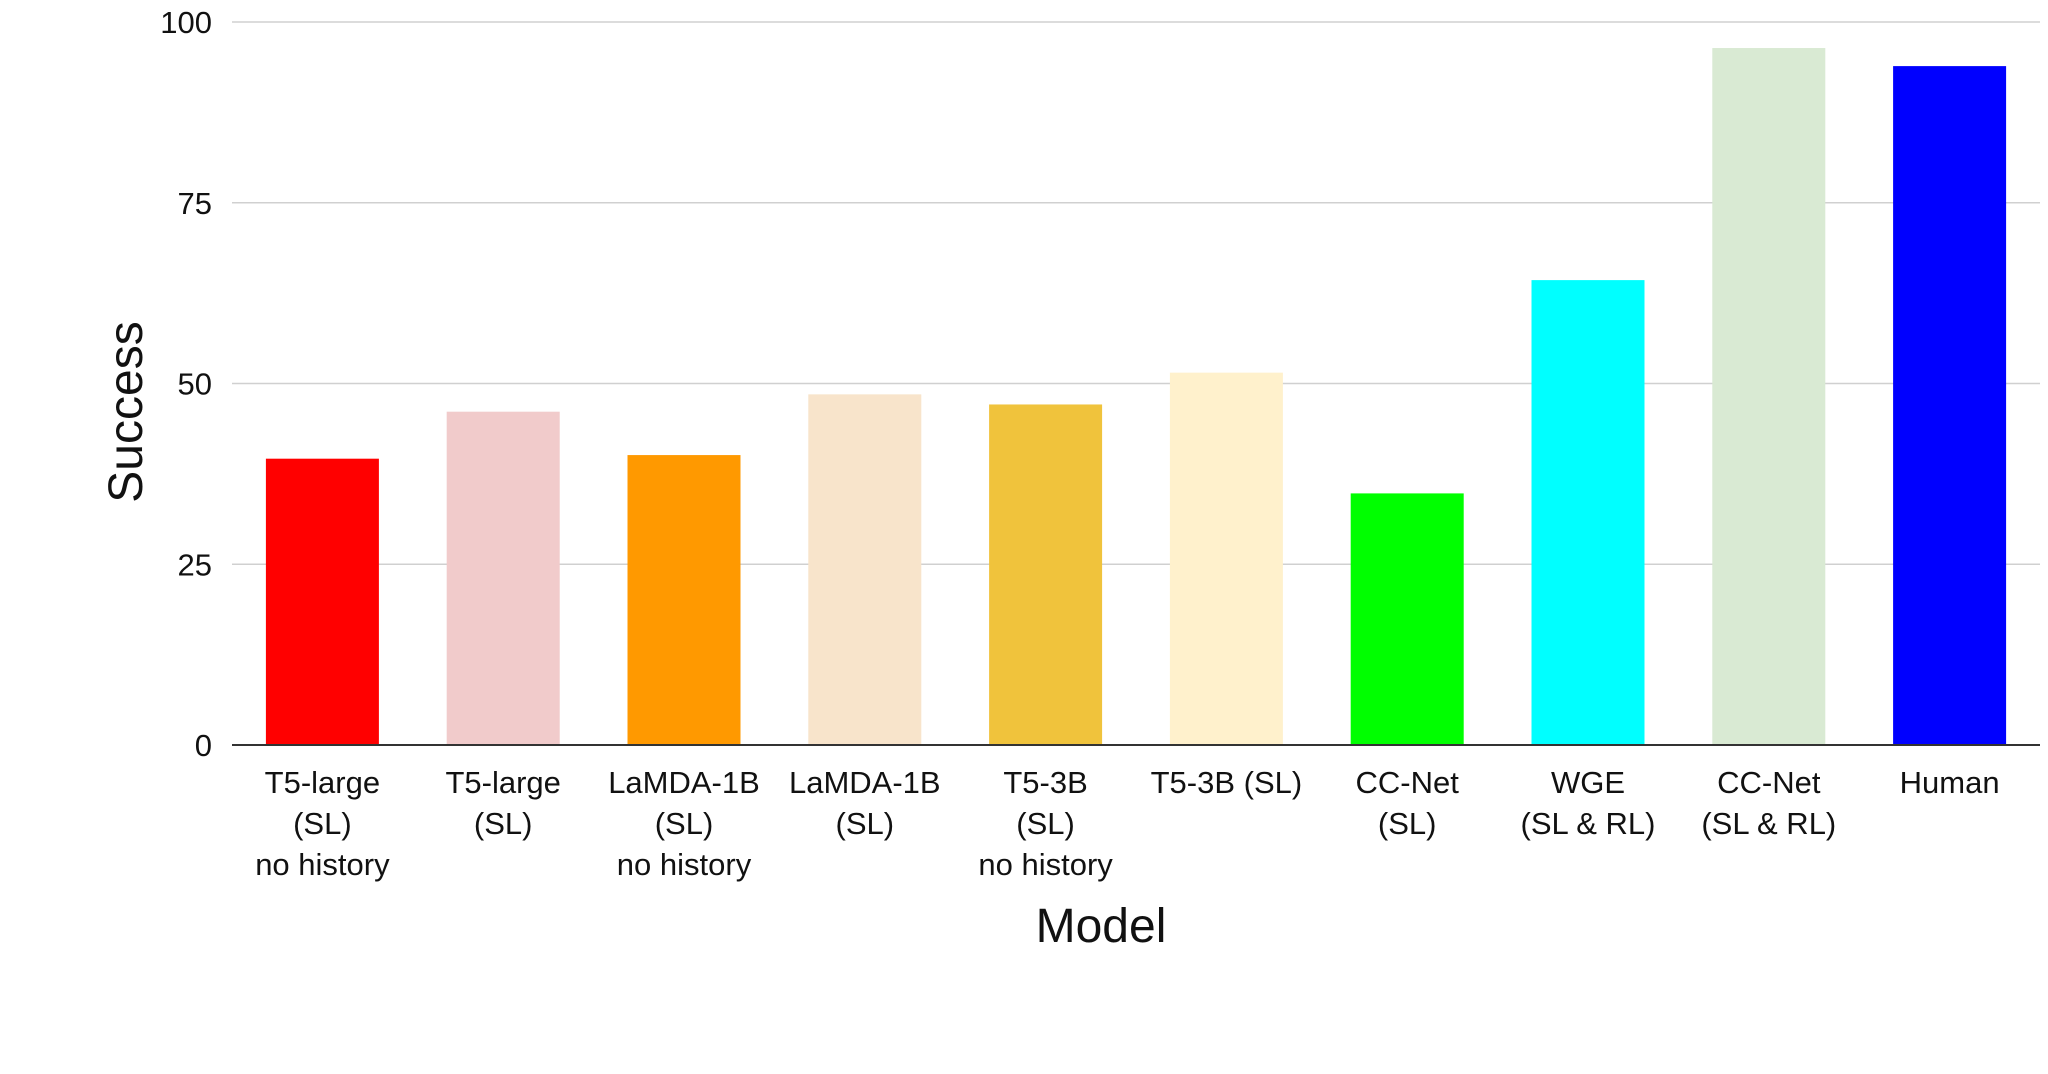 This screenshot has height=1074, width=2048. What do you see at coordinates (195, 203) in the screenshot?
I see `y-tick-label: 75` at bounding box center [195, 203].